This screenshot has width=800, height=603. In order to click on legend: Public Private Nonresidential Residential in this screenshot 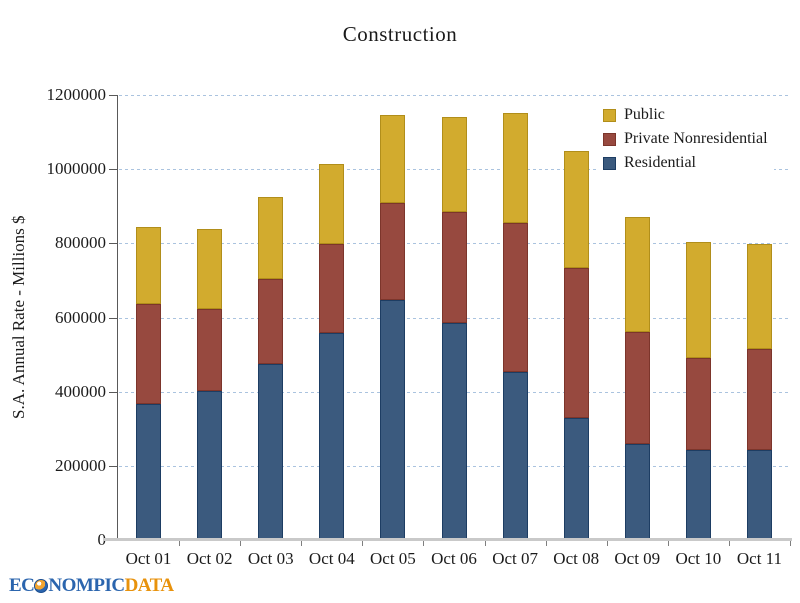, I will do `click(685, 139)`.